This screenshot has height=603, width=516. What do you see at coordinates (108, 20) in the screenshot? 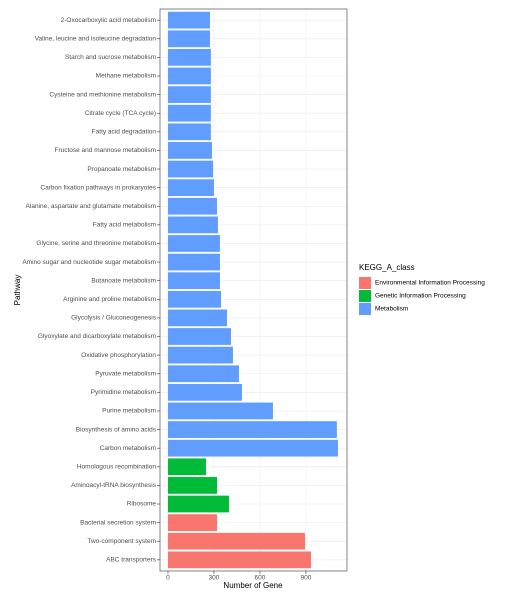
I see `y-tick-label: 2-Oxocarboxylic acid metabolism` at bounding box center [108, 20].